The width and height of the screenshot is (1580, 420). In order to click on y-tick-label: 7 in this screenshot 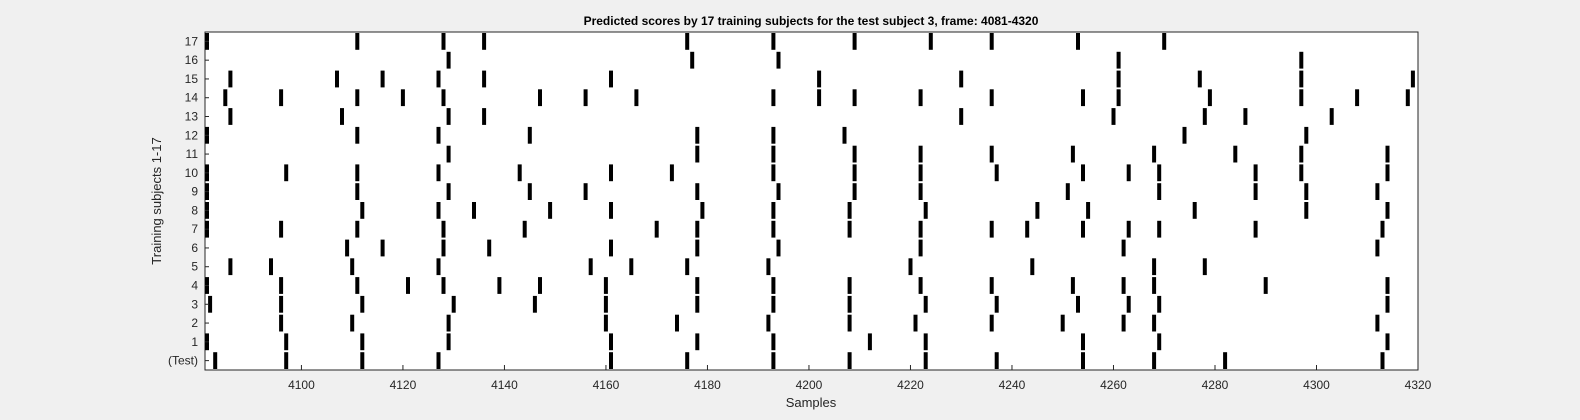, I will do `click(194, 229)`.